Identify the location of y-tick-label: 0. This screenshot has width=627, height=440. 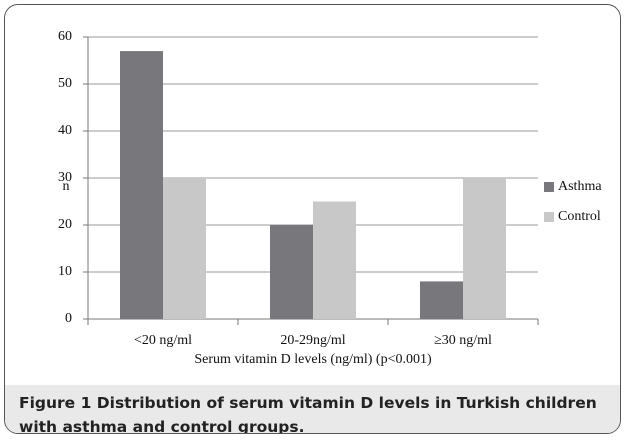
(68, 318).